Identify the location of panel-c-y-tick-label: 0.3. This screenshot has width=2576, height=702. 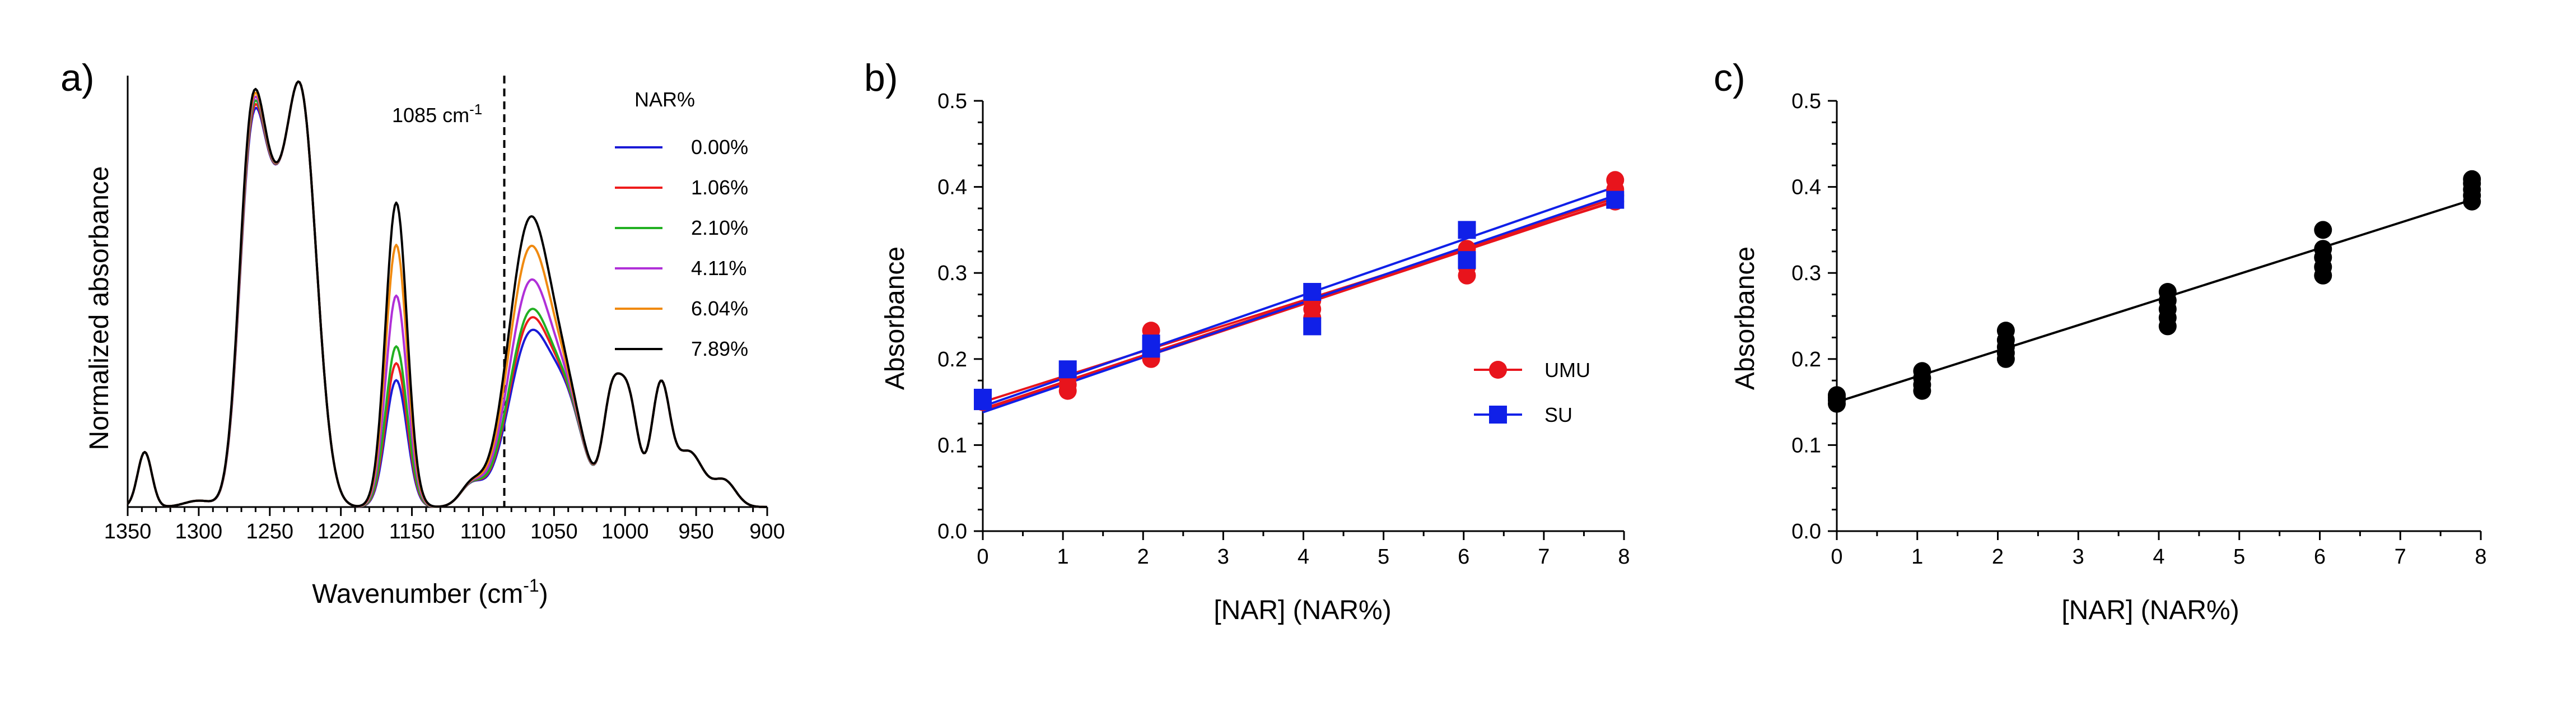
(1806, 273).